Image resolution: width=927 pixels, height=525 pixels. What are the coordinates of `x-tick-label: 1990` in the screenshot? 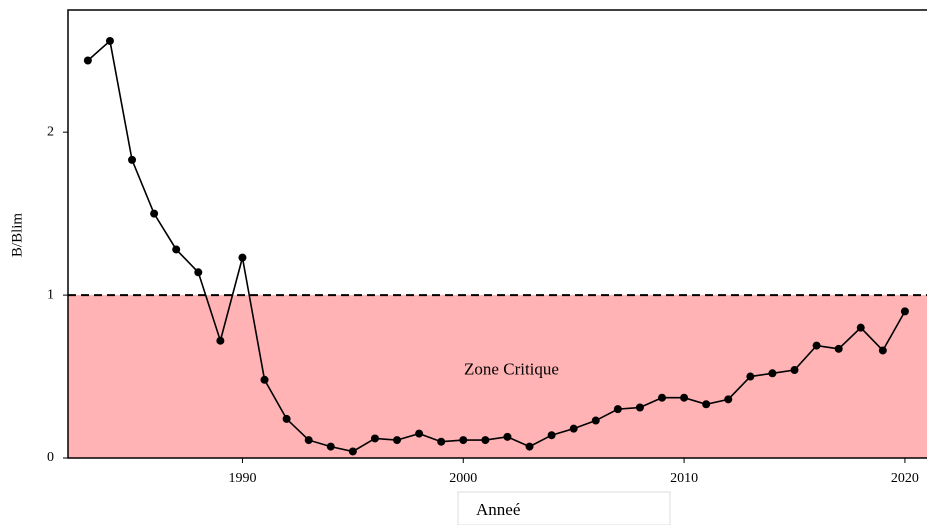 It's located at (242, 478).